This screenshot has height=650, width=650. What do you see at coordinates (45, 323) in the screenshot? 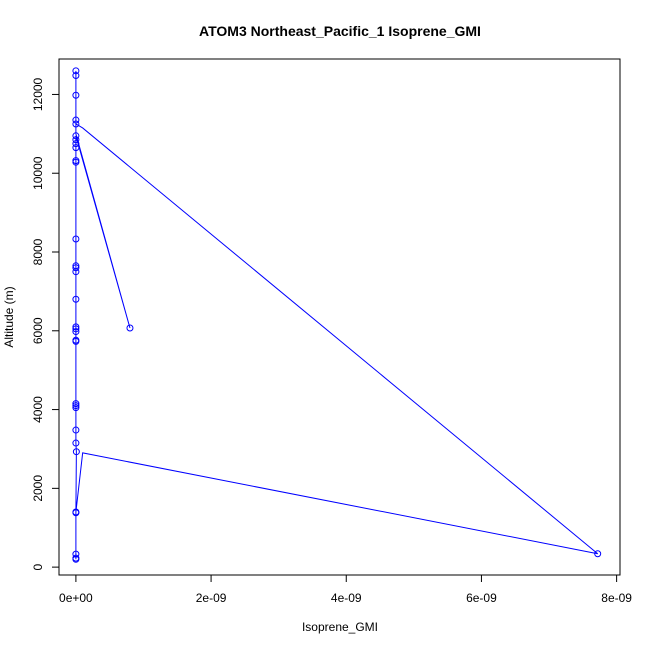
I see `y-axis: 0 2000 4000 6000 8000 10000 12000` at bounding box center [45, 323].